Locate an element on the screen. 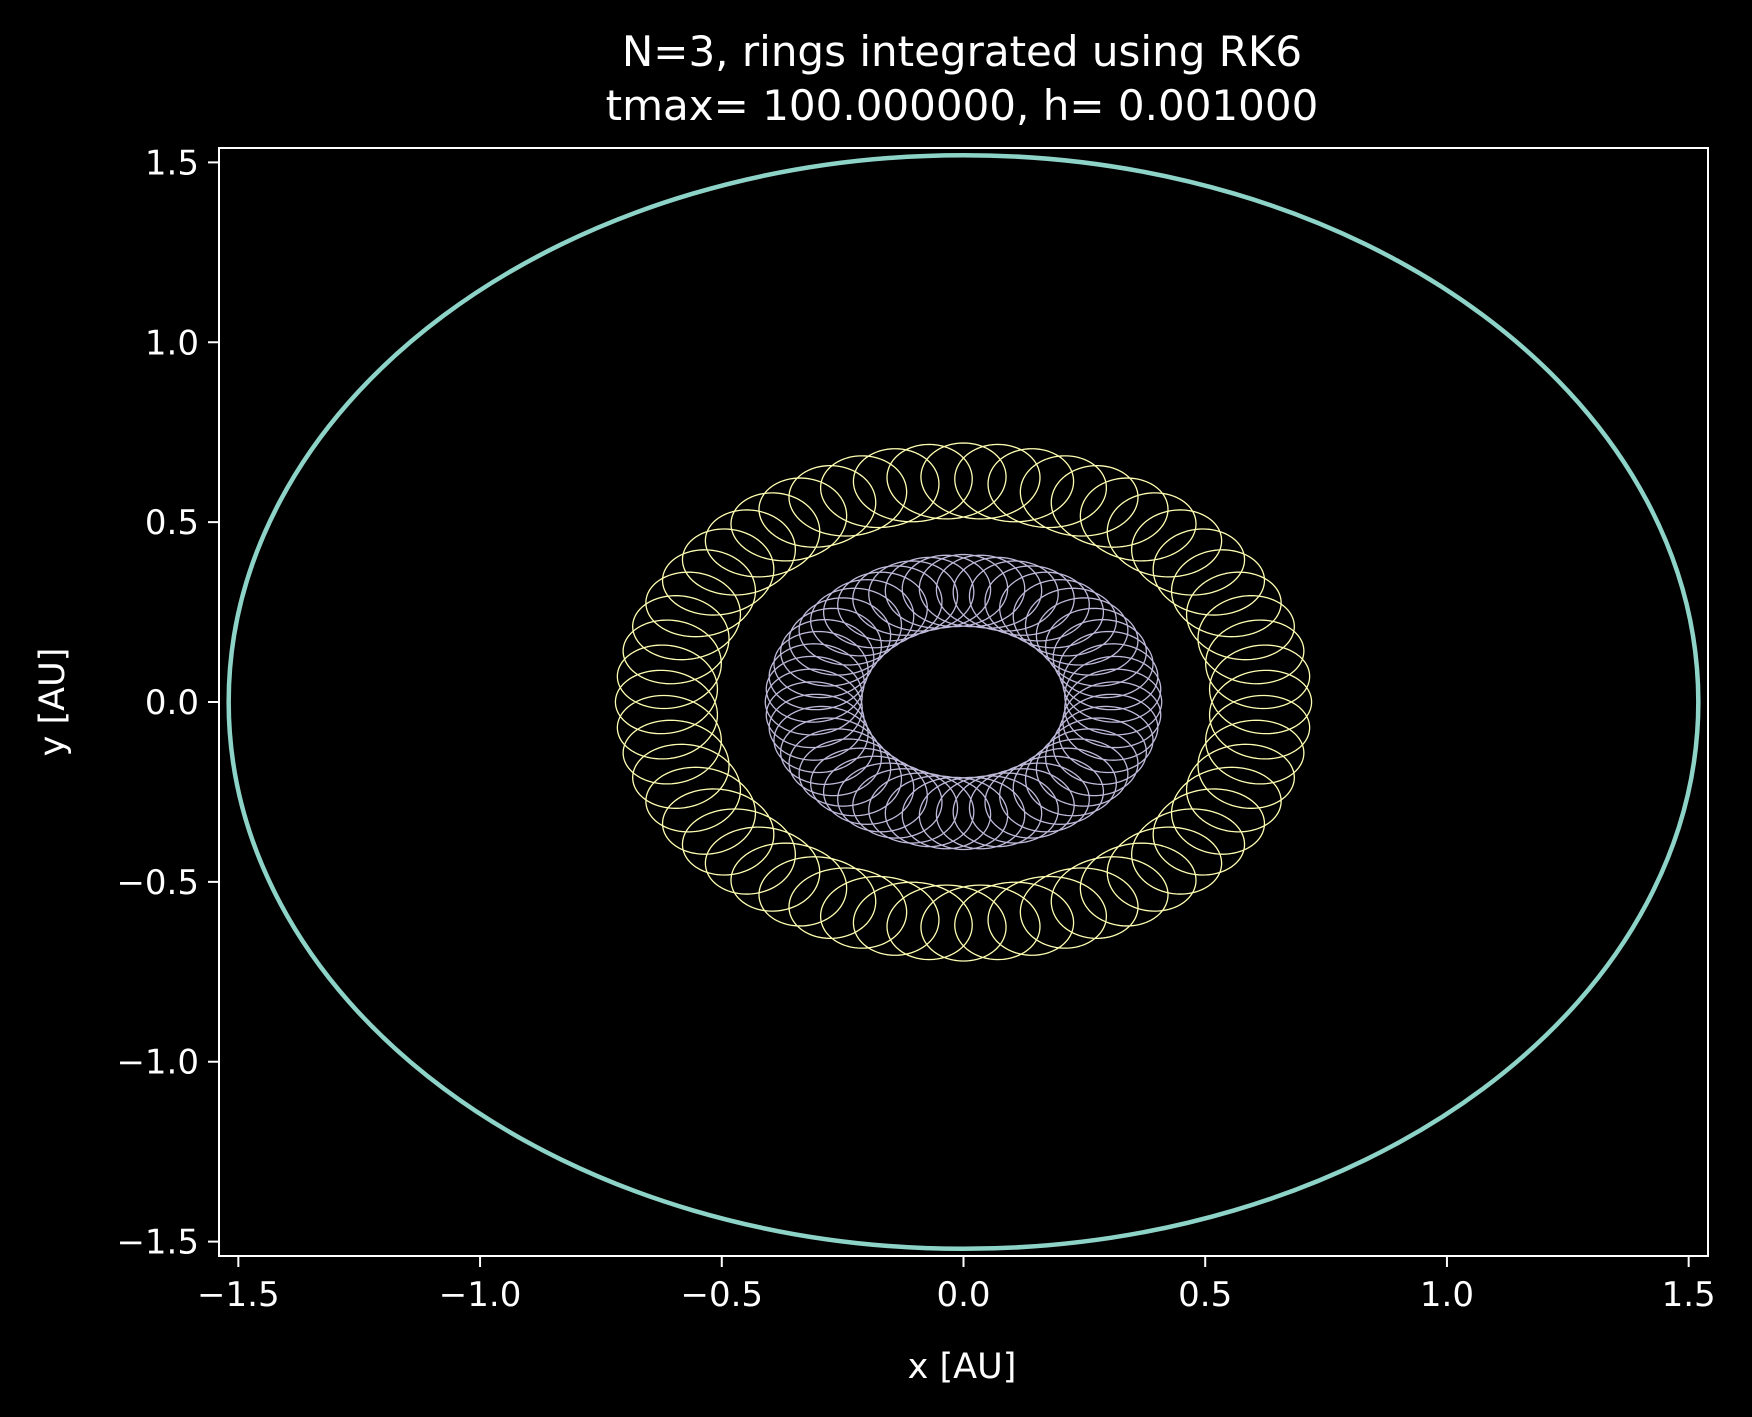 This screenshot has width=1752, height=1417. y-tick-label: −1.5 is located at coordinates (157, 1243).